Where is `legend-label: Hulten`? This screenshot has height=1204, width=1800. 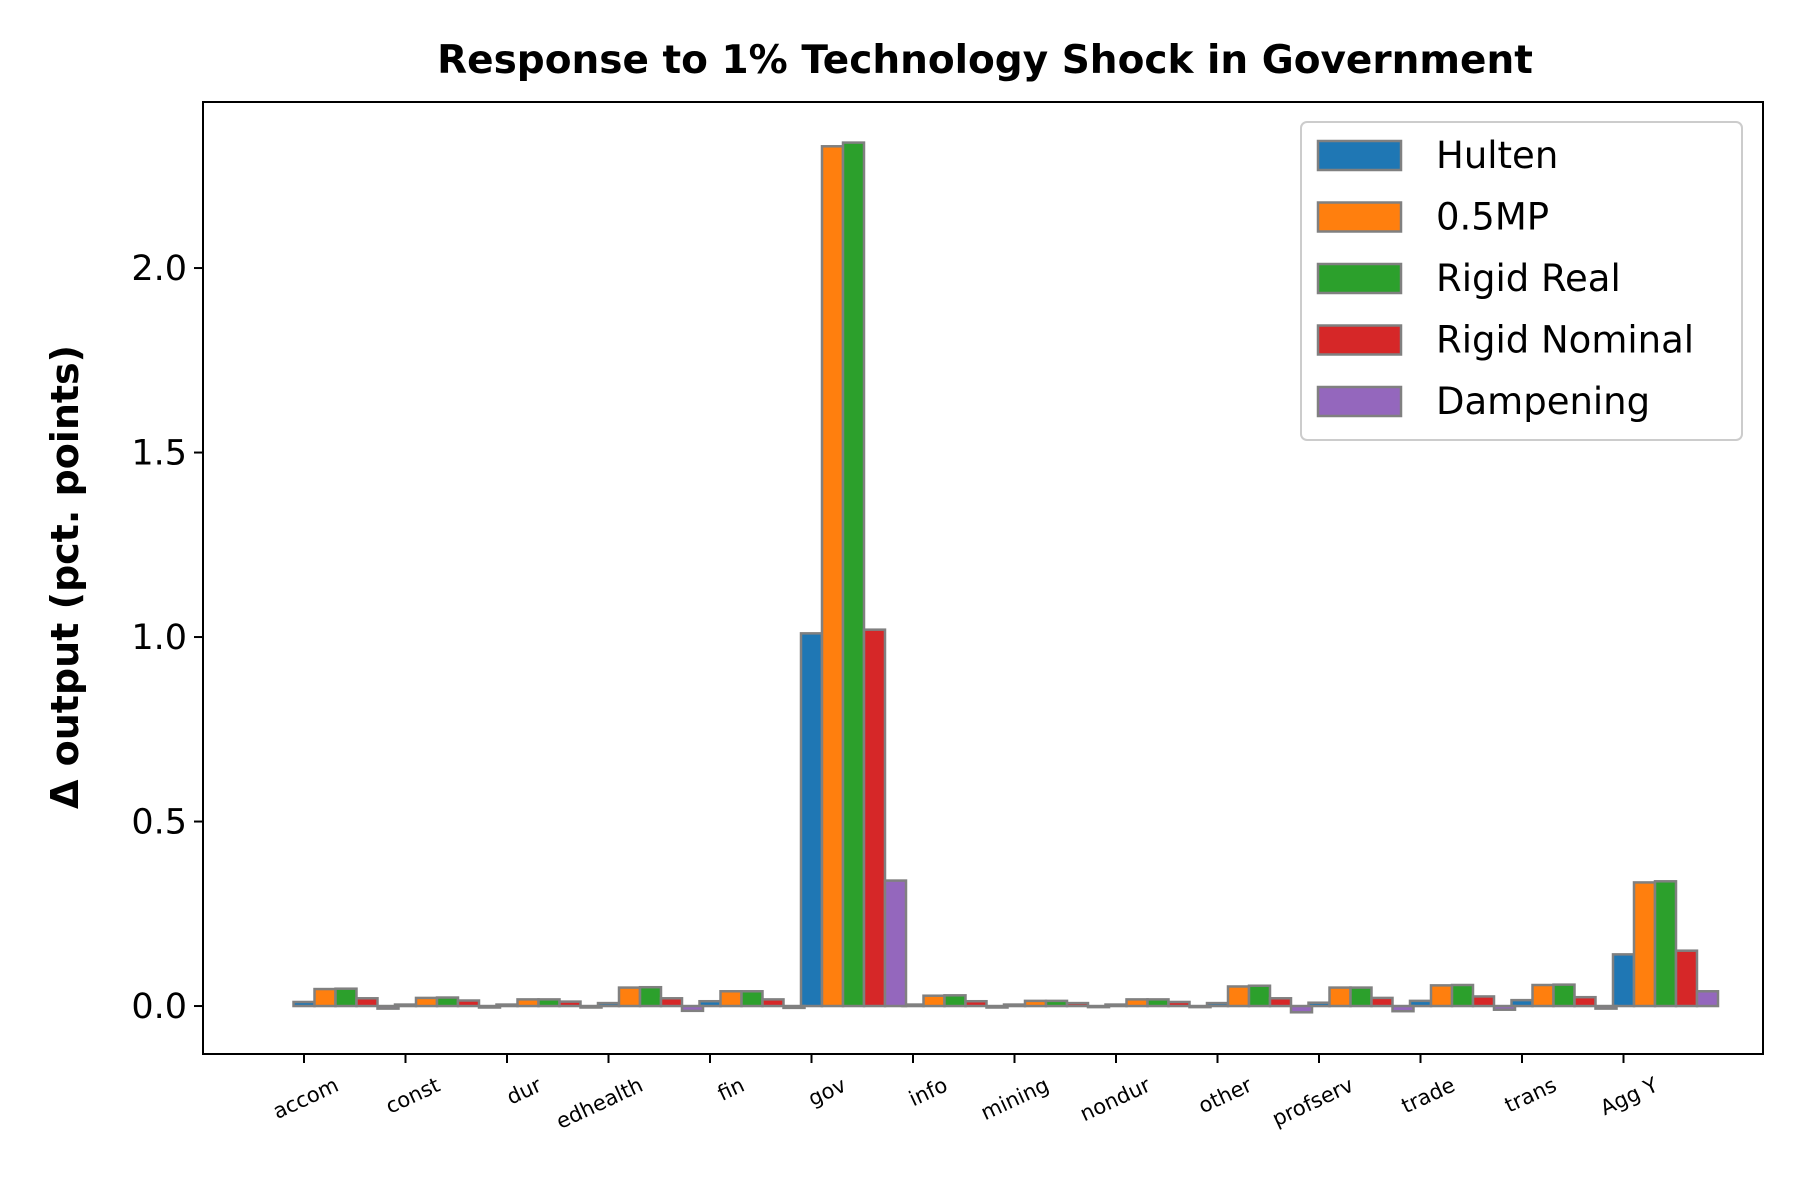 legend-label: Hulten is located at coordinates (1497, 155).